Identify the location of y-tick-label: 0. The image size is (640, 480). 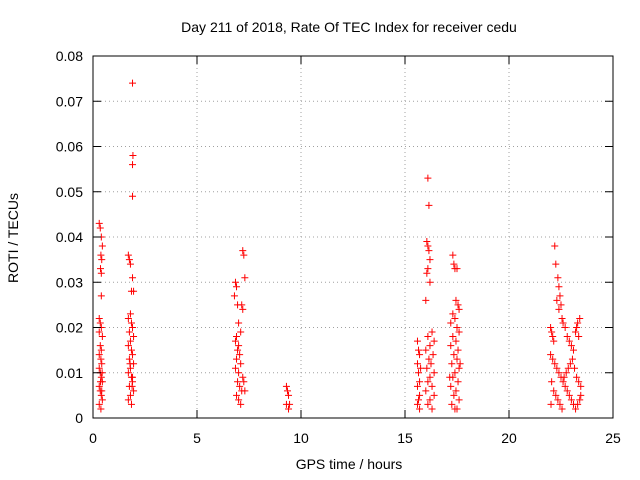
(79, 418).